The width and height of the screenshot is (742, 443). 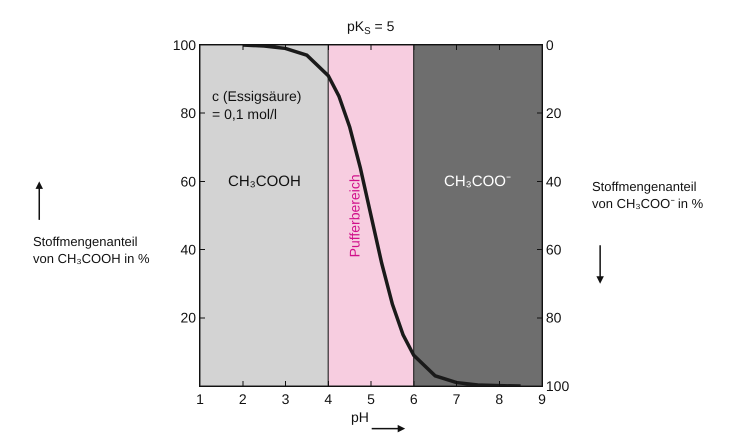 I want to click on band-label: CH₃COOH, so click(x=264, y=181).